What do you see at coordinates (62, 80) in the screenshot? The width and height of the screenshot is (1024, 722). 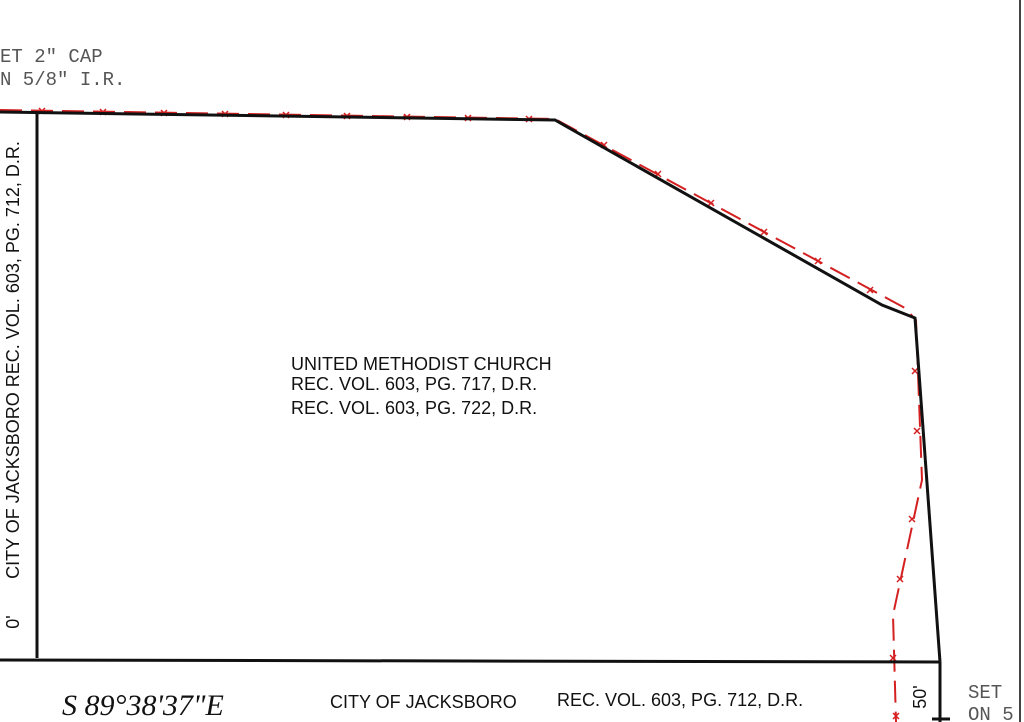 I see `note-text: N 5/8" I.R.` at bounding box center [62, 80].